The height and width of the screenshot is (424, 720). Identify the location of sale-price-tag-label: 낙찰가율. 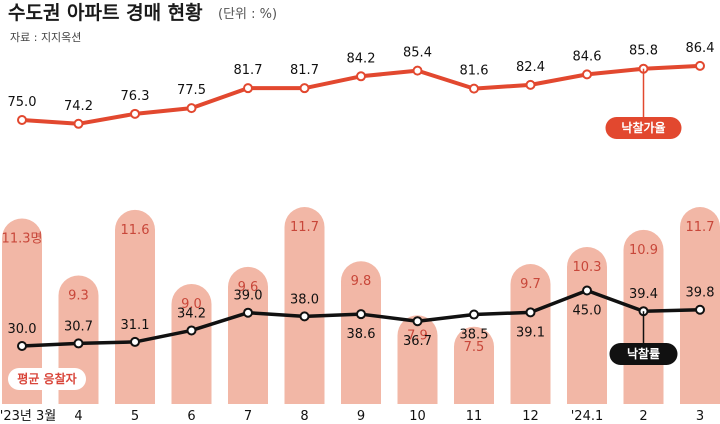
(643, 127).